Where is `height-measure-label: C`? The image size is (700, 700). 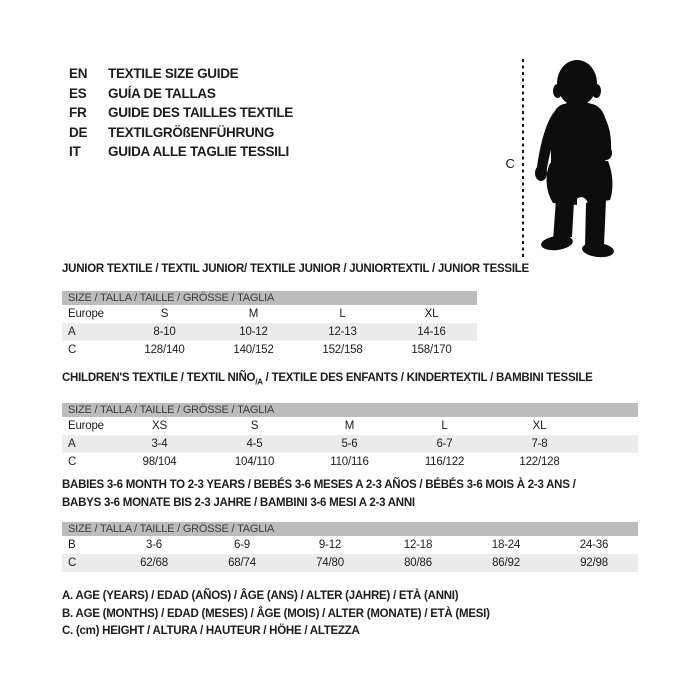
height-measure-label: C is located at coordinates (510, 163).